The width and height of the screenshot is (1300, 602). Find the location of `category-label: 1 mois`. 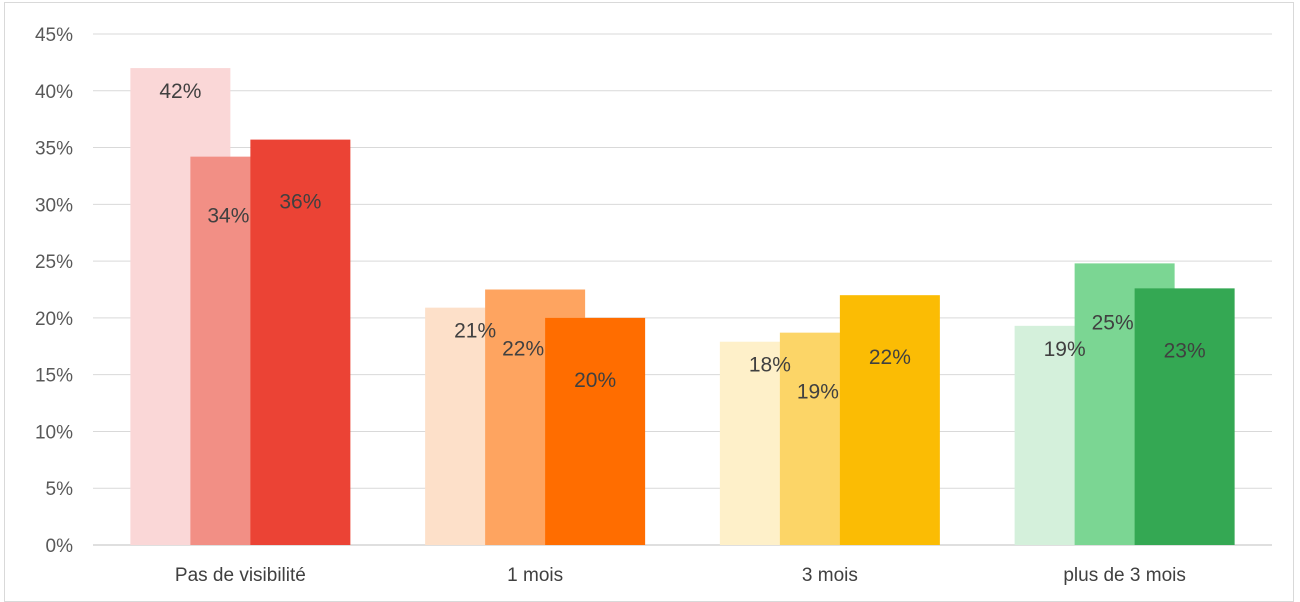

category-label: 1 mois is located at coordinates (535, 575).